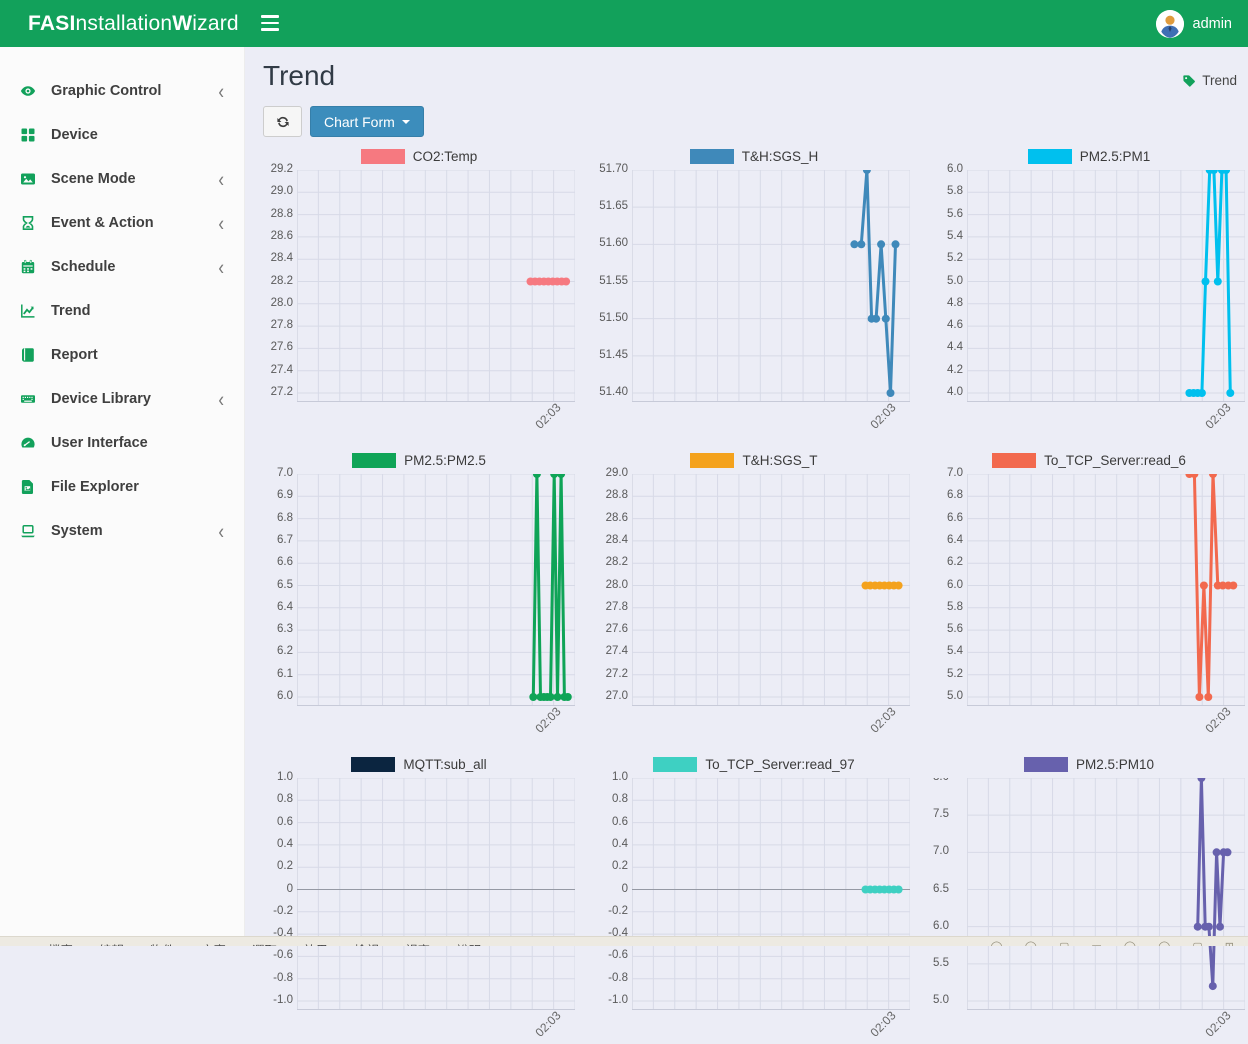  What do you see at coordinates (122, 399) in the screenshot?
I see `sidebar-item-device-library: Device Library‹` at bounding box center [122, 399].